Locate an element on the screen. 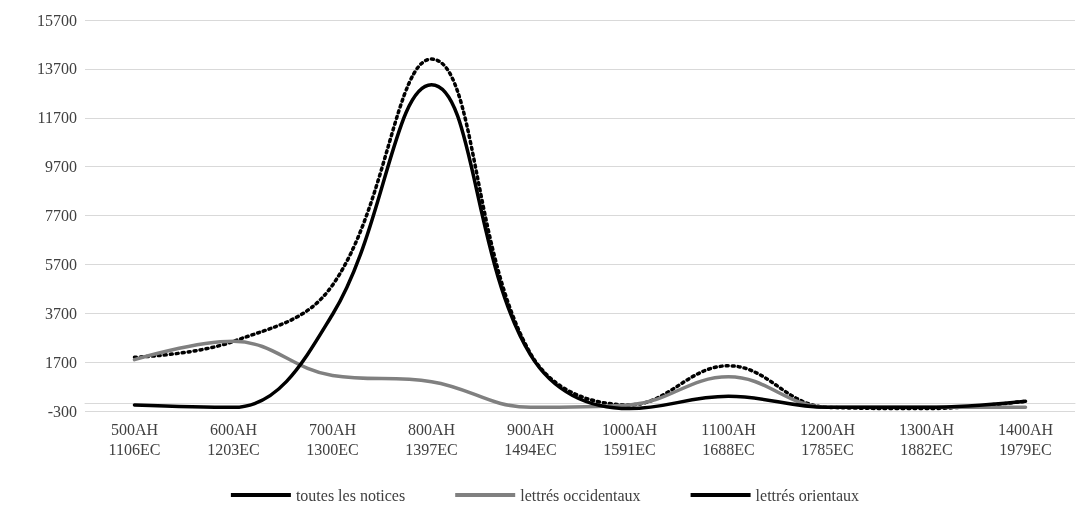 The width and height of the screenshot is (1090, 516). x-tick-label: 600AH 1203EC is located at coordinates (233, 439).